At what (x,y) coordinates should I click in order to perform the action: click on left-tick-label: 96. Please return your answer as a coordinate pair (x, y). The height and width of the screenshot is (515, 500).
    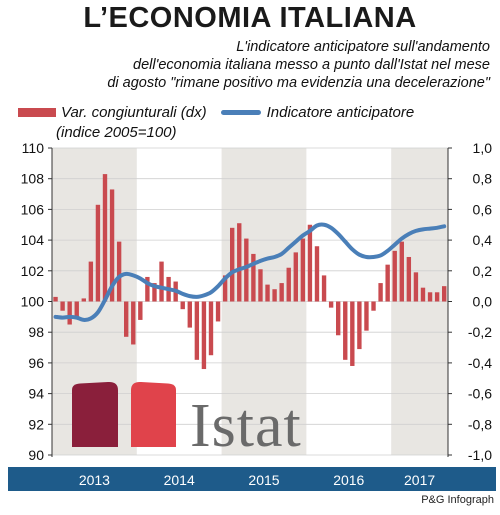
    Looking at the image, I should click on (36, 363).